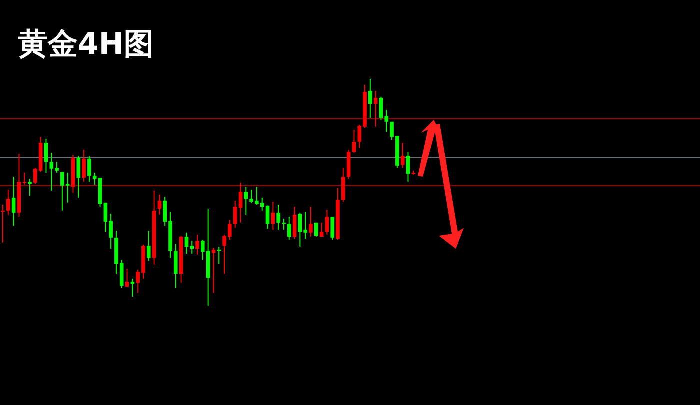 This screenshot has height=405, width=700. I want to click on chart-title: 黄金4H图, so click(86, 44).